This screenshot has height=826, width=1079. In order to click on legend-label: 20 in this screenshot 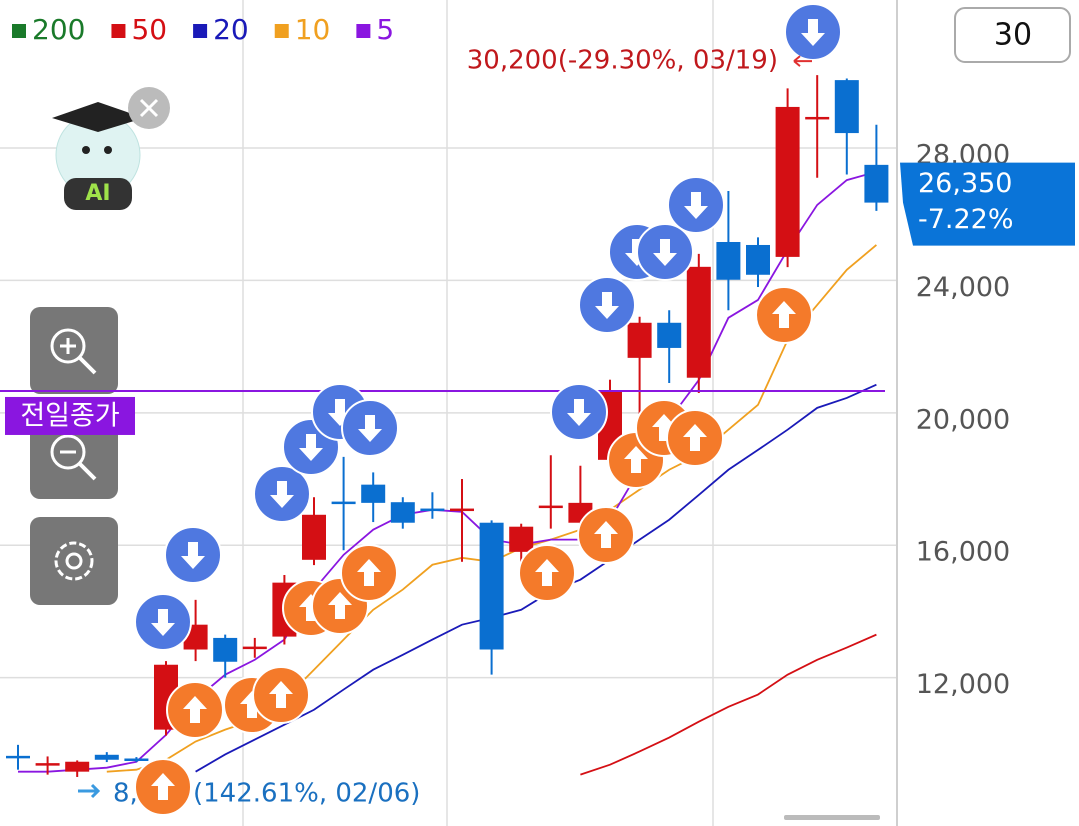, I will do `click(231, 29)`.